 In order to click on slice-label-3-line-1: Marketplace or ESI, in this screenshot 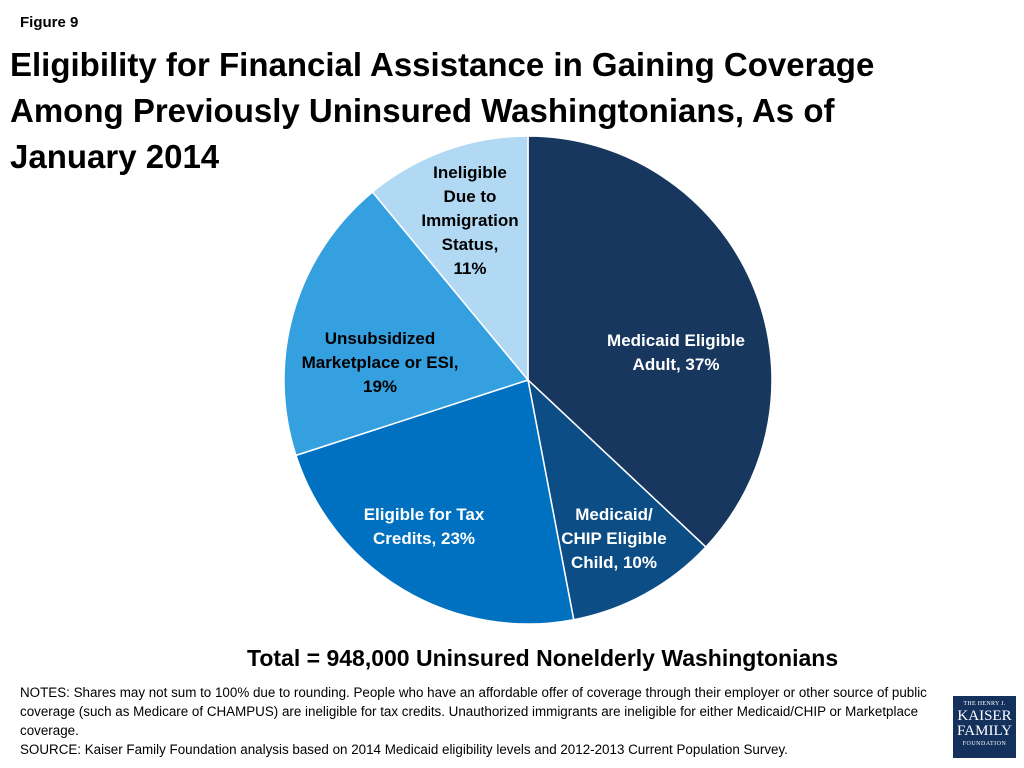, I will do `click(380, 362)`.